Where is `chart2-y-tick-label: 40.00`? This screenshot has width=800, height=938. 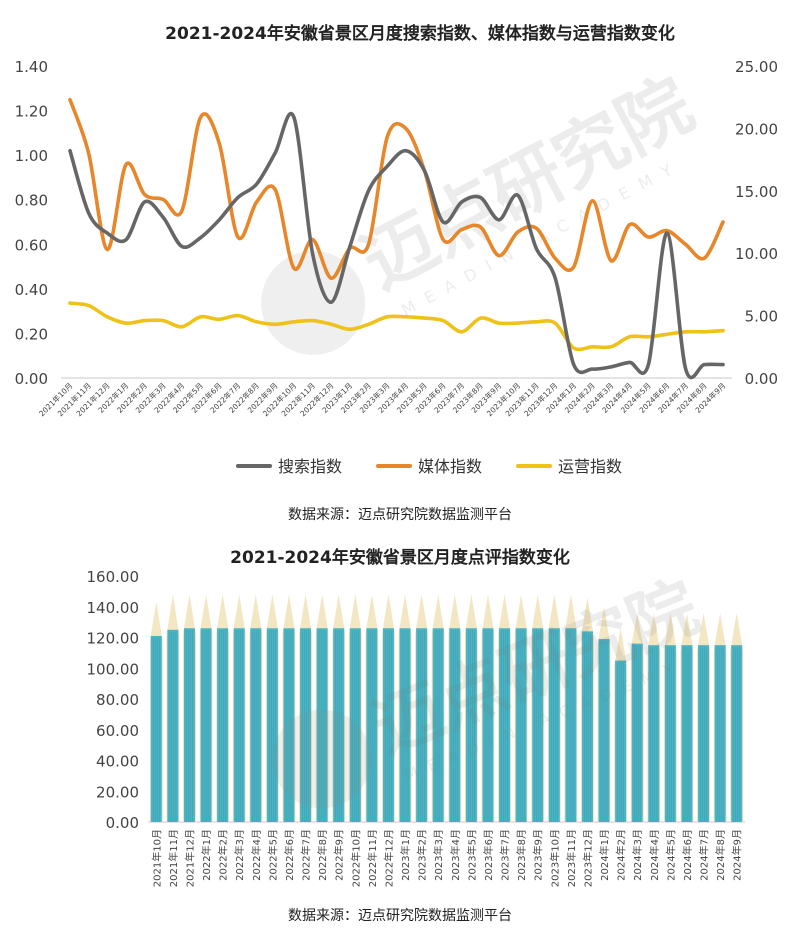
chart2-y-tick-label: 40.00 is located at coordinates (117, 762).